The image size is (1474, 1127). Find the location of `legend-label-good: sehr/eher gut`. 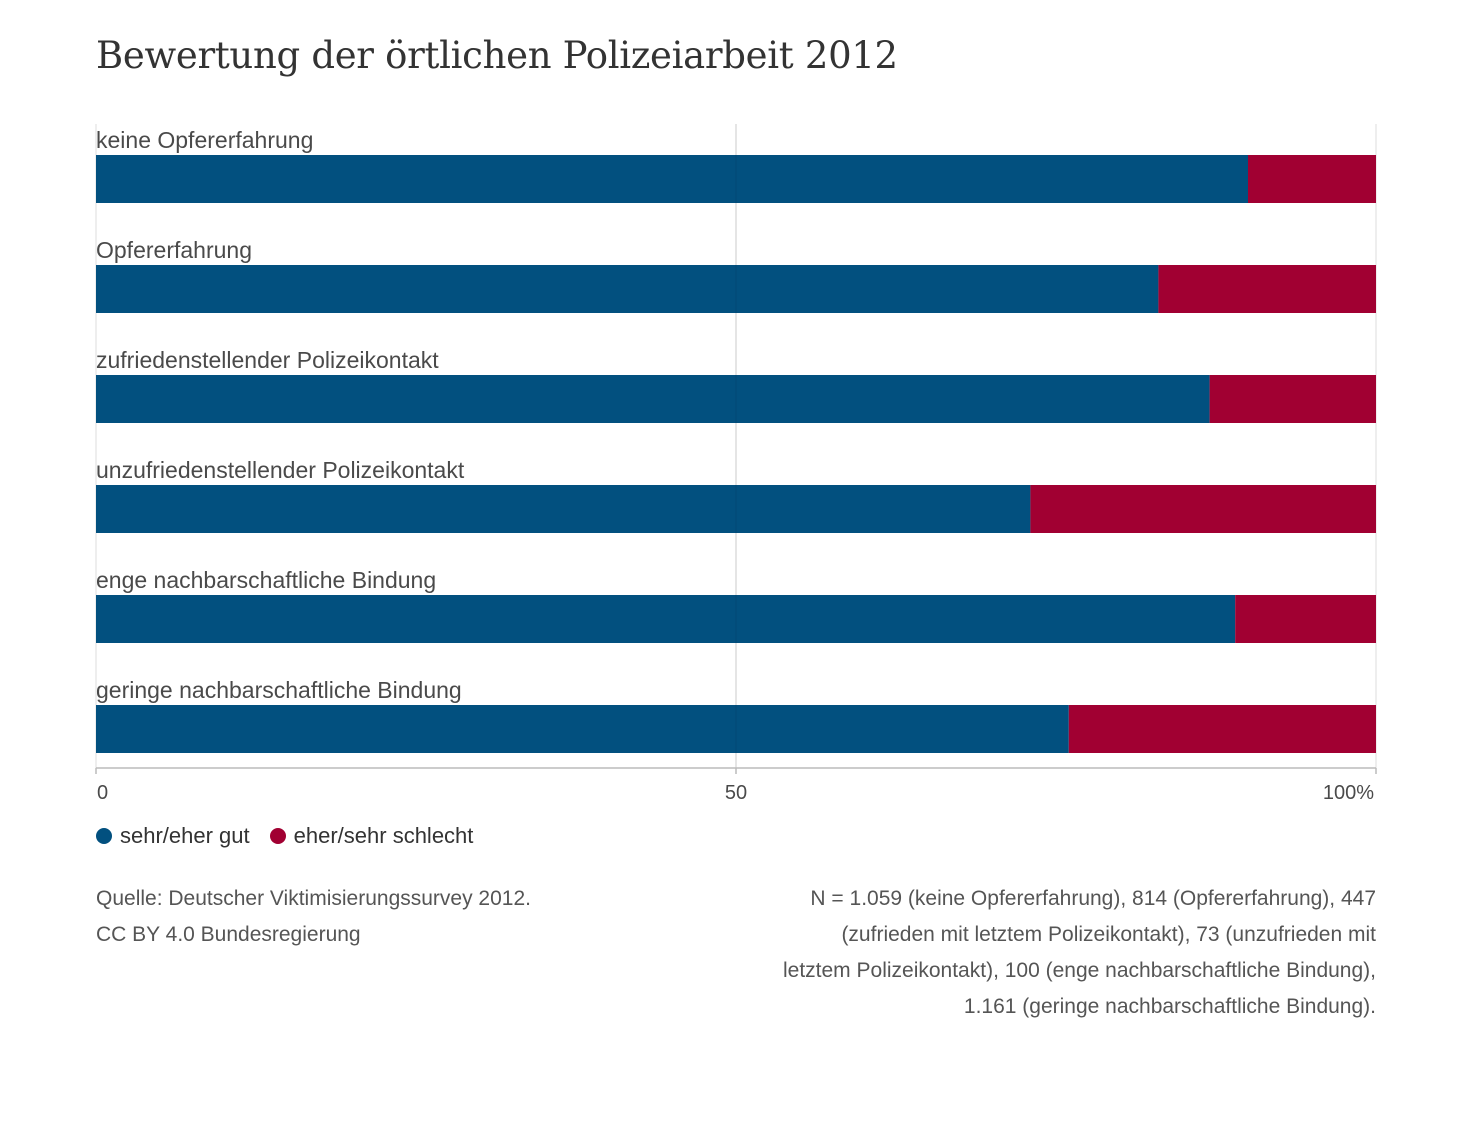

legend-label-good: sehr/eher gut is located at coordinates (185, 835).